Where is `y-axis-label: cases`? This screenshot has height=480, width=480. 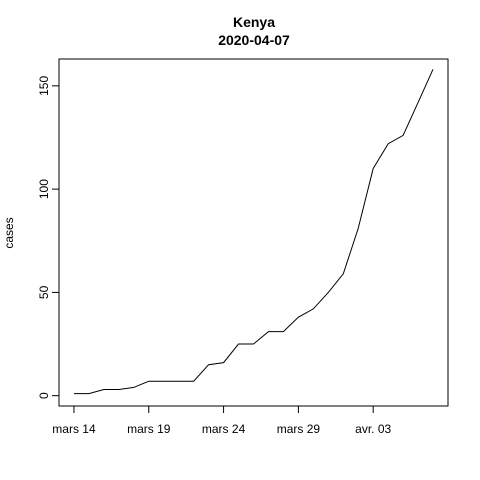 y-axis-label: cases is located at coordinates (9, 232).